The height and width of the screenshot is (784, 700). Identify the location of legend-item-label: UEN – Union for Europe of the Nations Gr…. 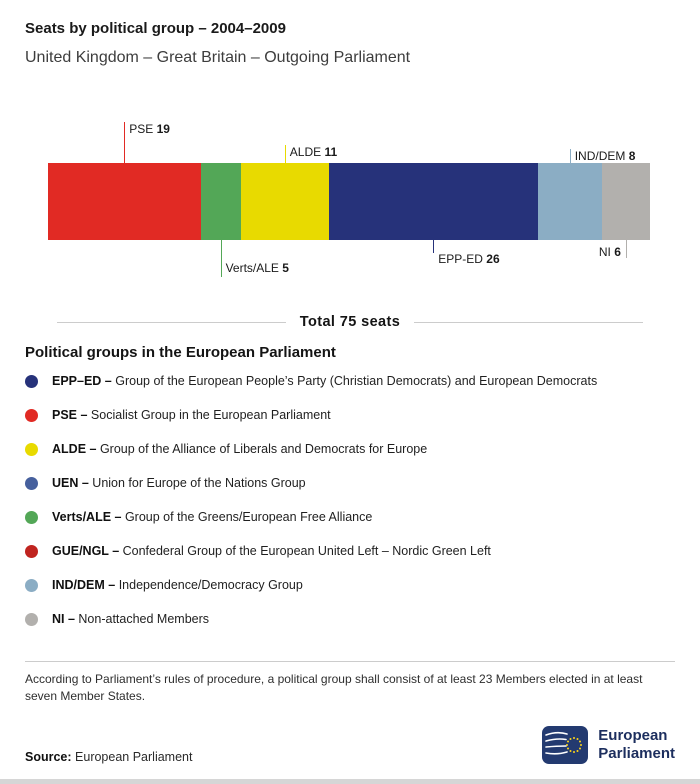
(179, 483).